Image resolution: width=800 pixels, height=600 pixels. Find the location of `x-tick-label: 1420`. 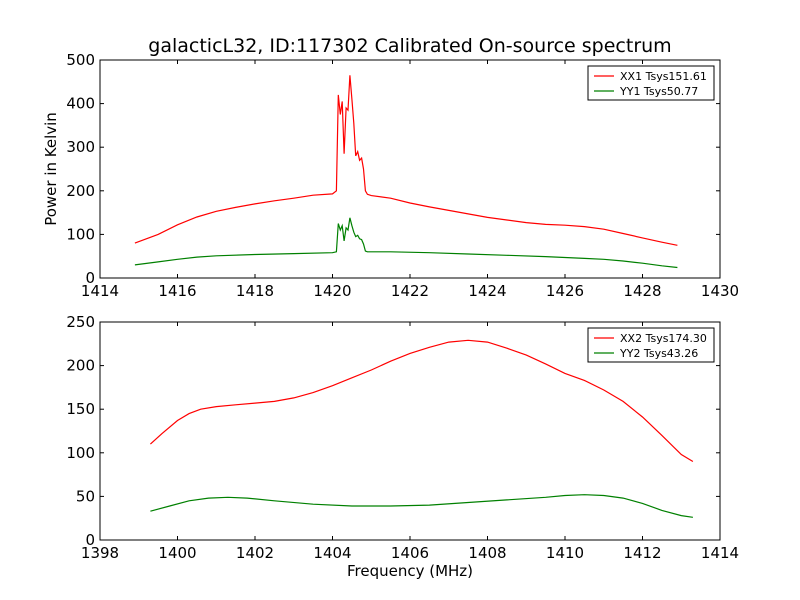

x-tick-label: 1420 is located at coordinates (332, 291).